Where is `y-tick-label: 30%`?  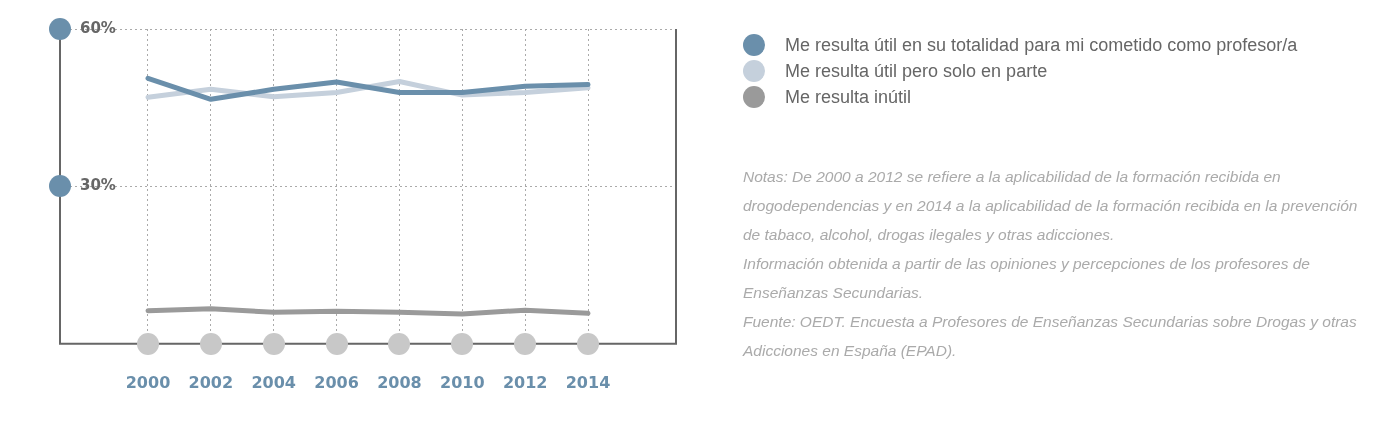 y-tick-label: 30% is located at coordinates (98, 185).